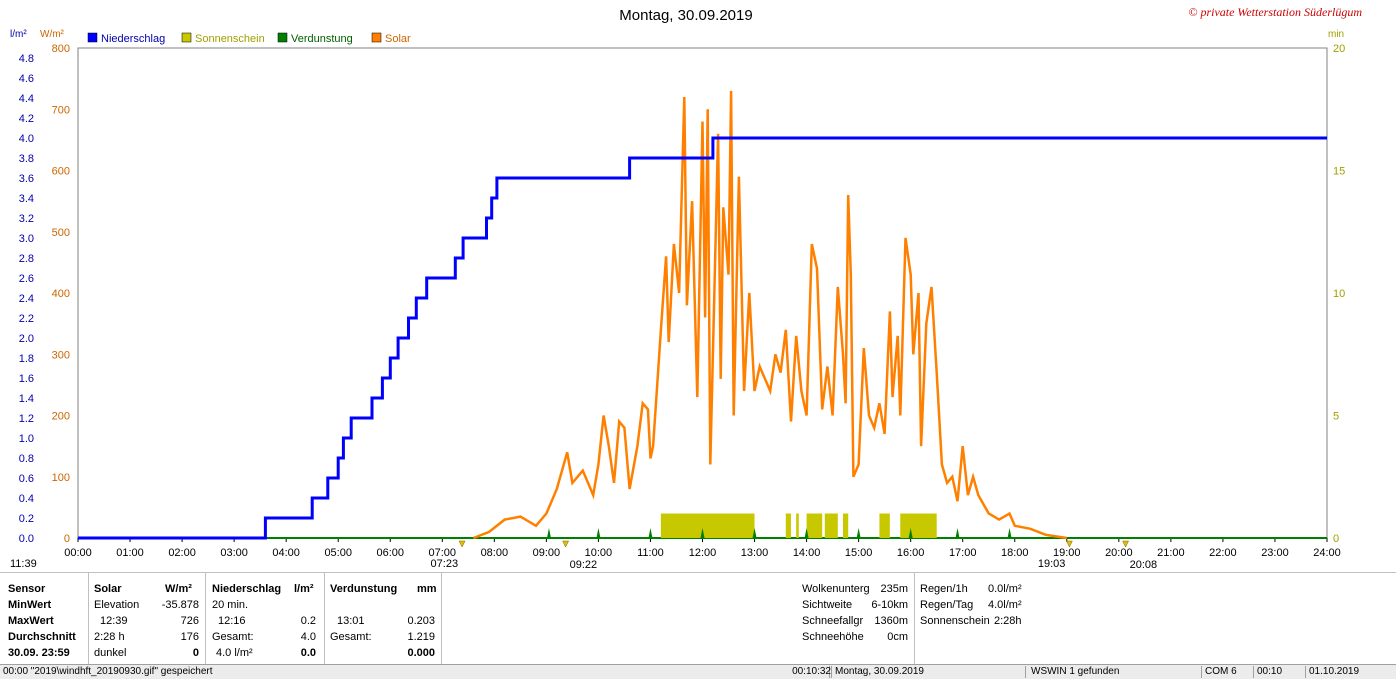  What do you see at coordinates (495, 553) in the screenshot?
I see `x-tick-label: 08:00` at bounding box center [495, 553].